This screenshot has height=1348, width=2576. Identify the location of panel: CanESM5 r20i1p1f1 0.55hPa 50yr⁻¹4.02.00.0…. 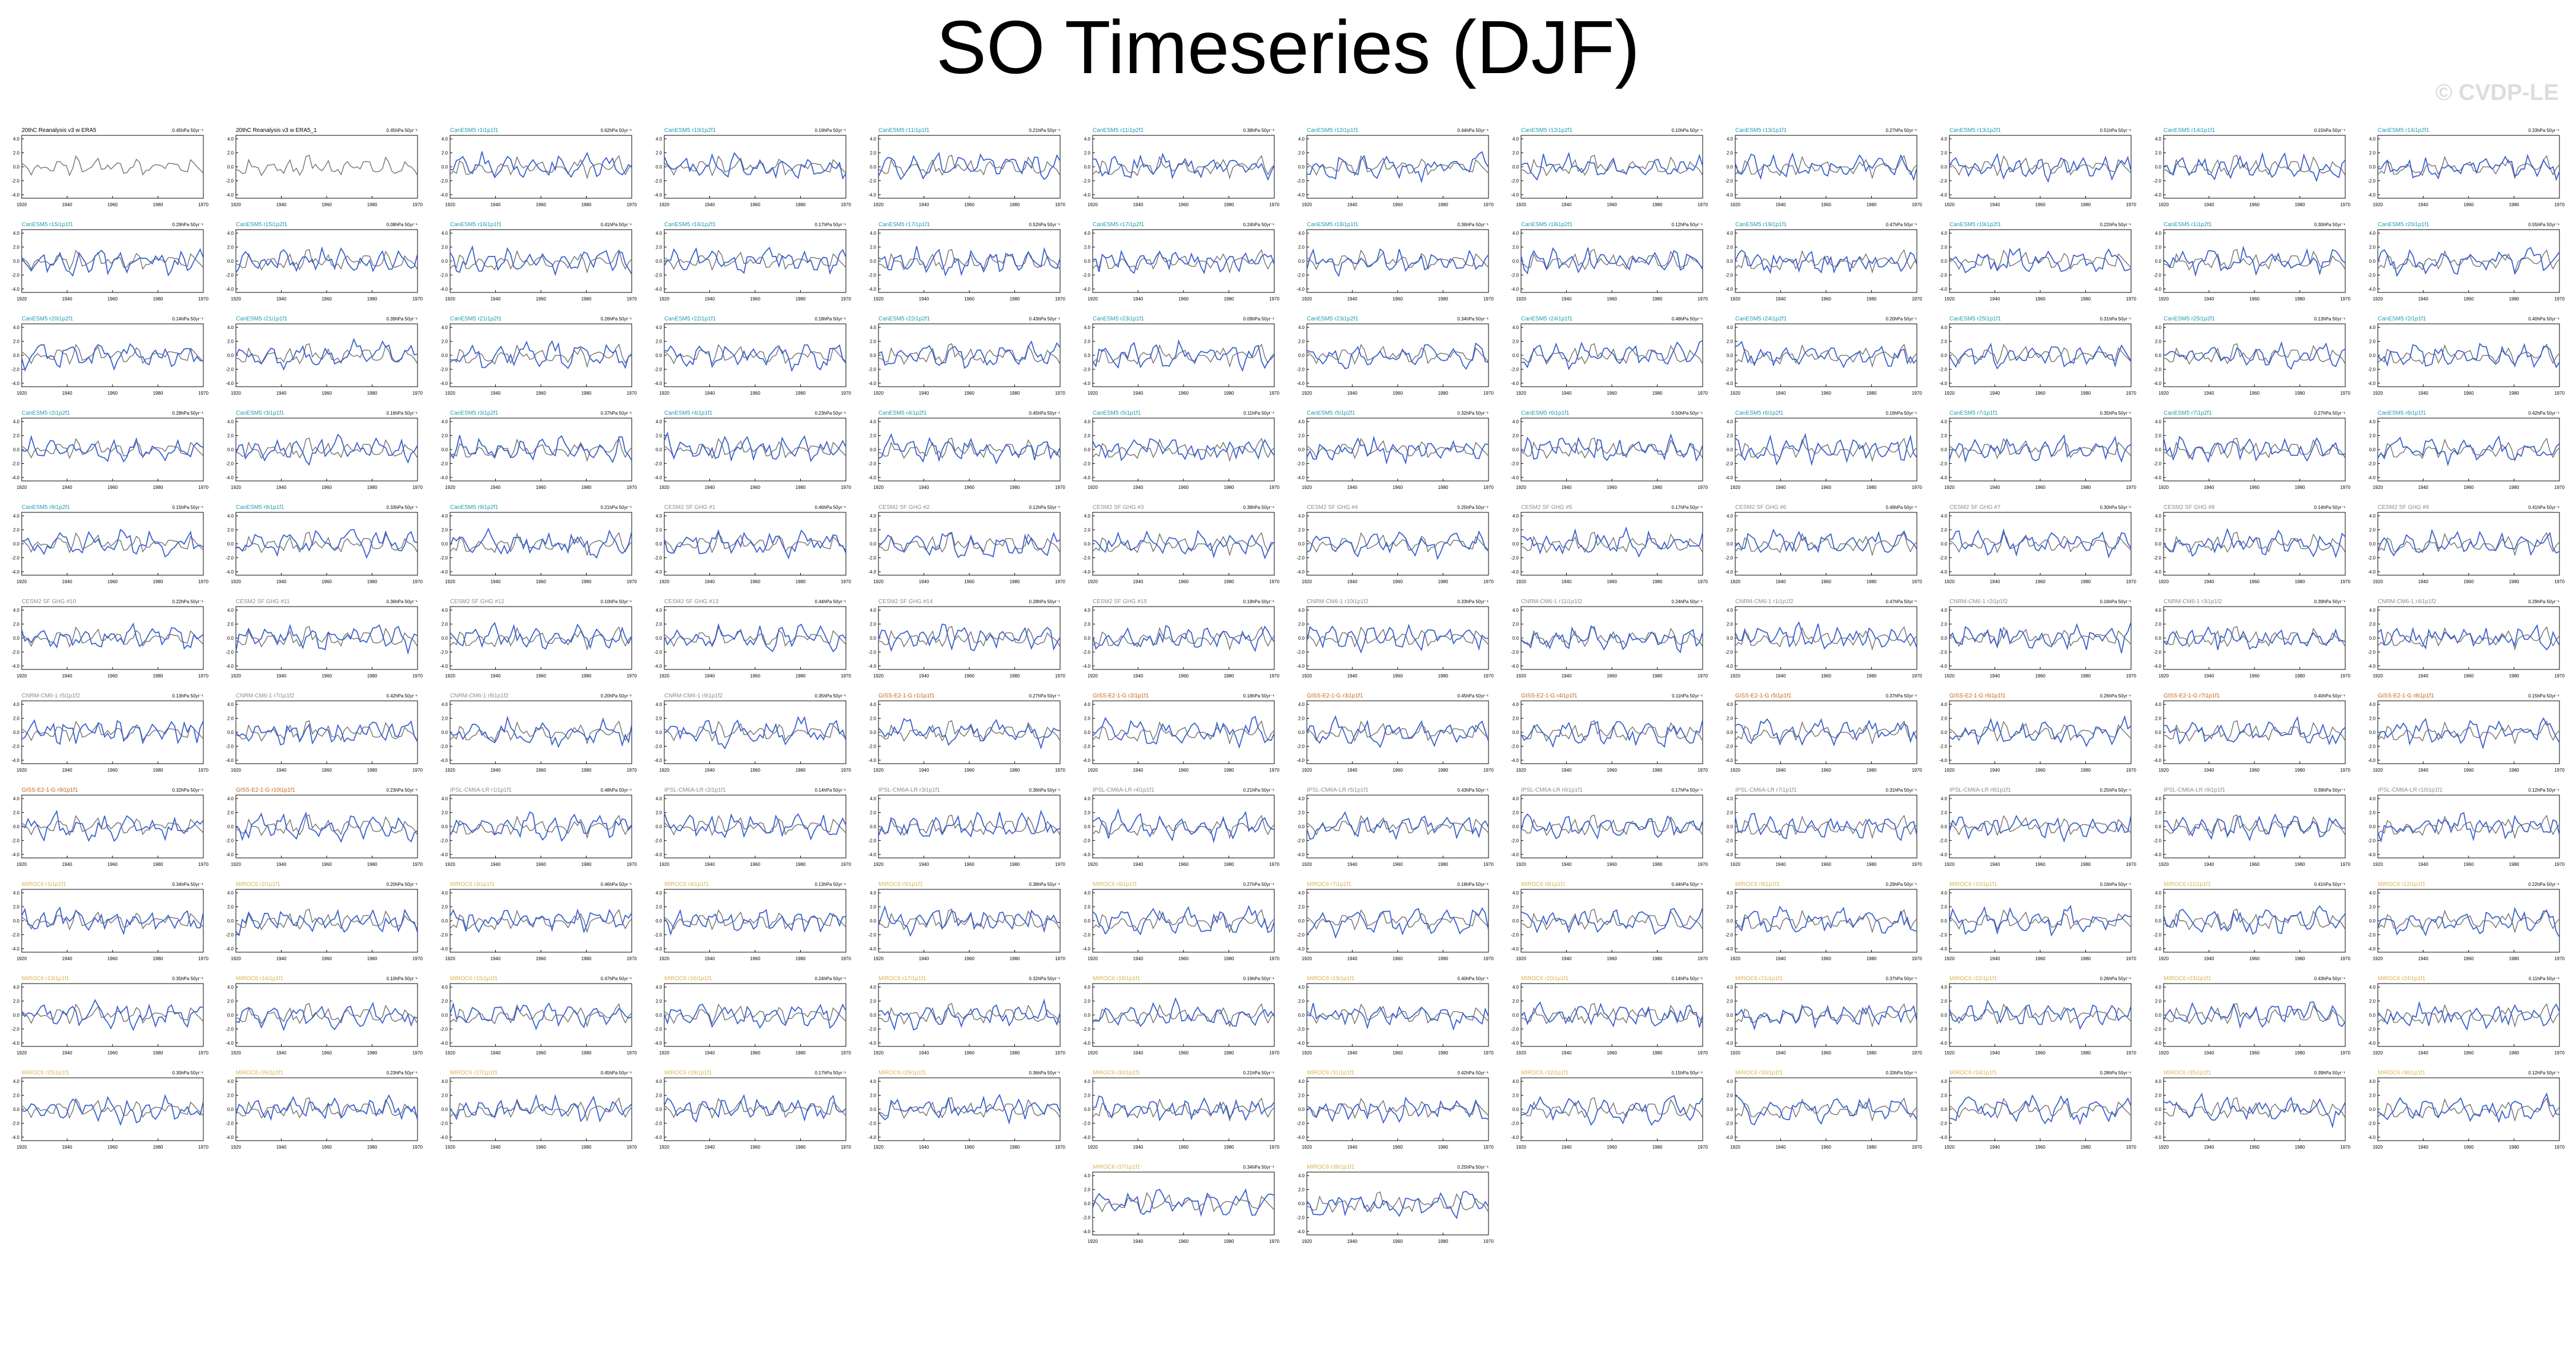
(2466, 262).